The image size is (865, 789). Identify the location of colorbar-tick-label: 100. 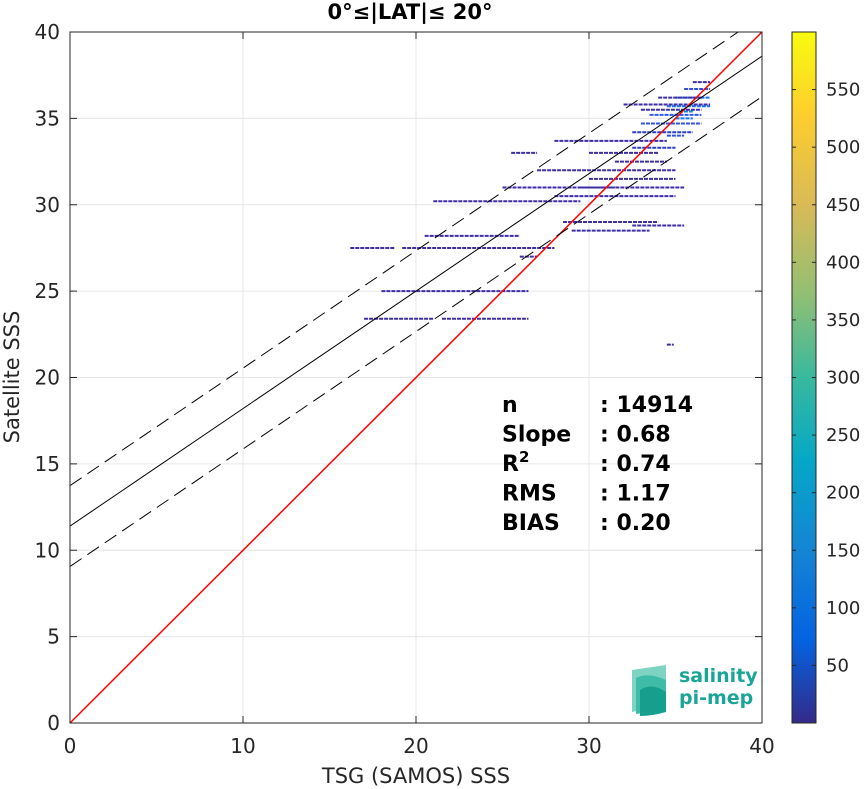
(843, 608).